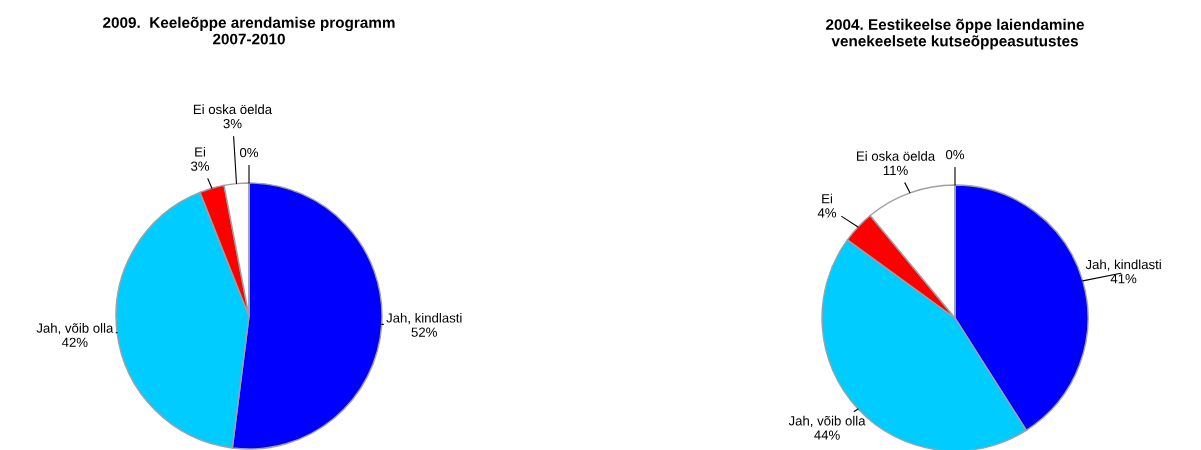 This screenshot has height=450, width=1201. I want to click on chart-title: 2009. Keeleõppe arendamise programm 2007-2010, so click(249, 30).